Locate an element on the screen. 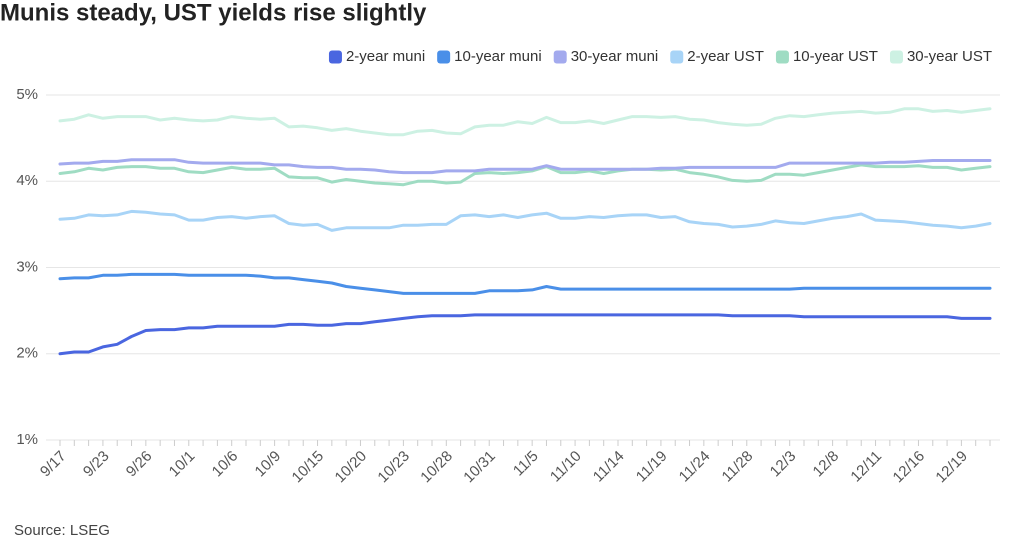  x-tick-label: 11/14 is located at coordinates (609, 467).